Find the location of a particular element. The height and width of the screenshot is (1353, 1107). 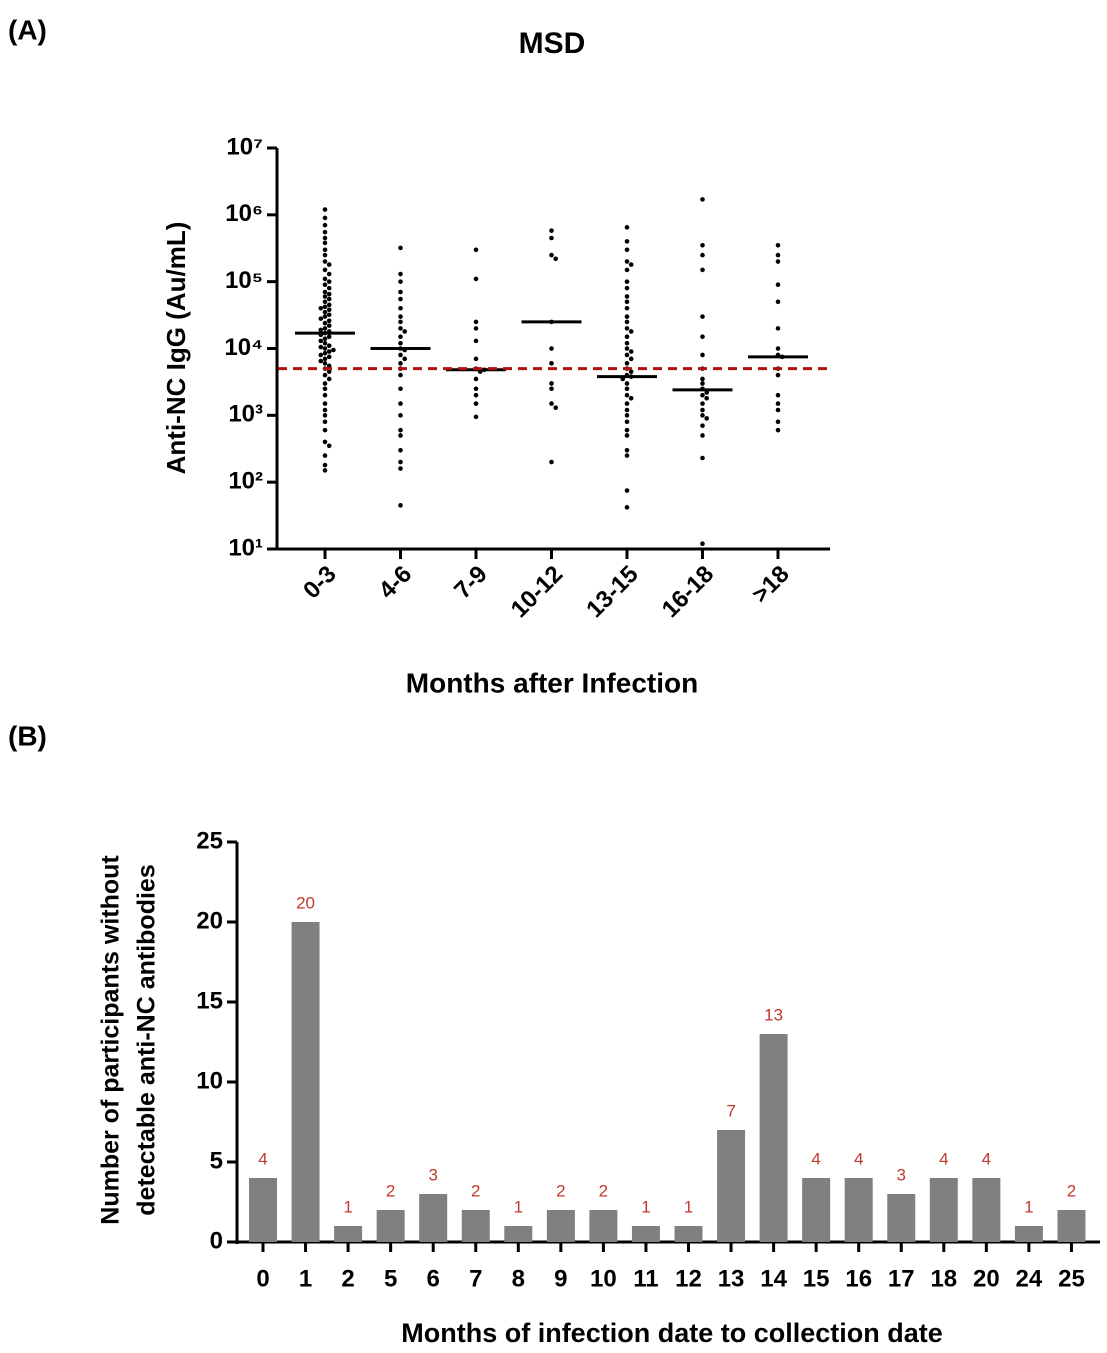

x-tick-label: 0-3 is located at coordinates (320, 583).